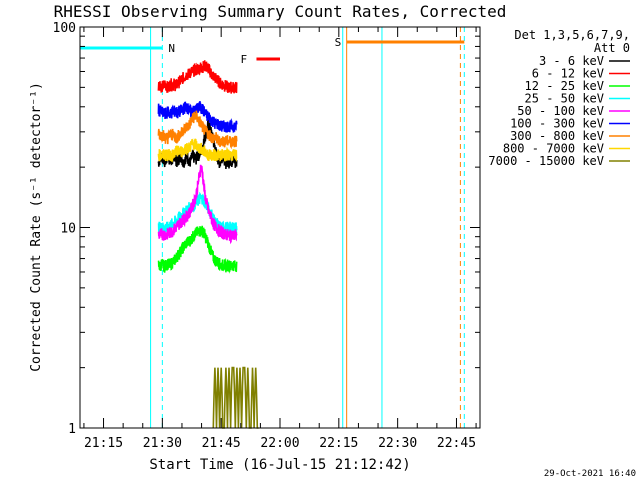 This screenshot has width=640, height=480. I want to click on legend-label-100-300-kev: 100 - 300 keV, so click(557, 124).